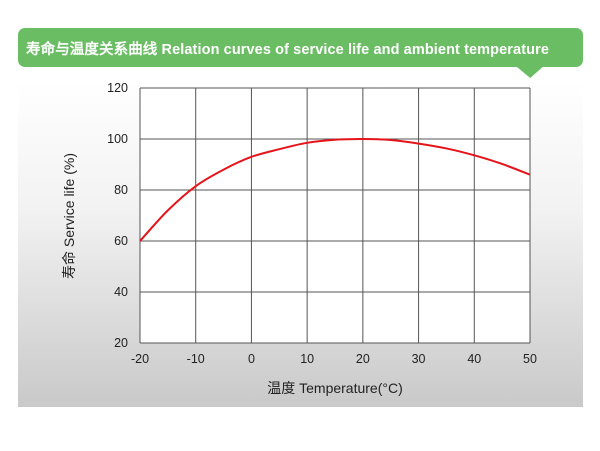  What do you see at coordinates (121, 190) in the screenshot?
I see `y-tick-label: 80` at bounding box center [121, 190].